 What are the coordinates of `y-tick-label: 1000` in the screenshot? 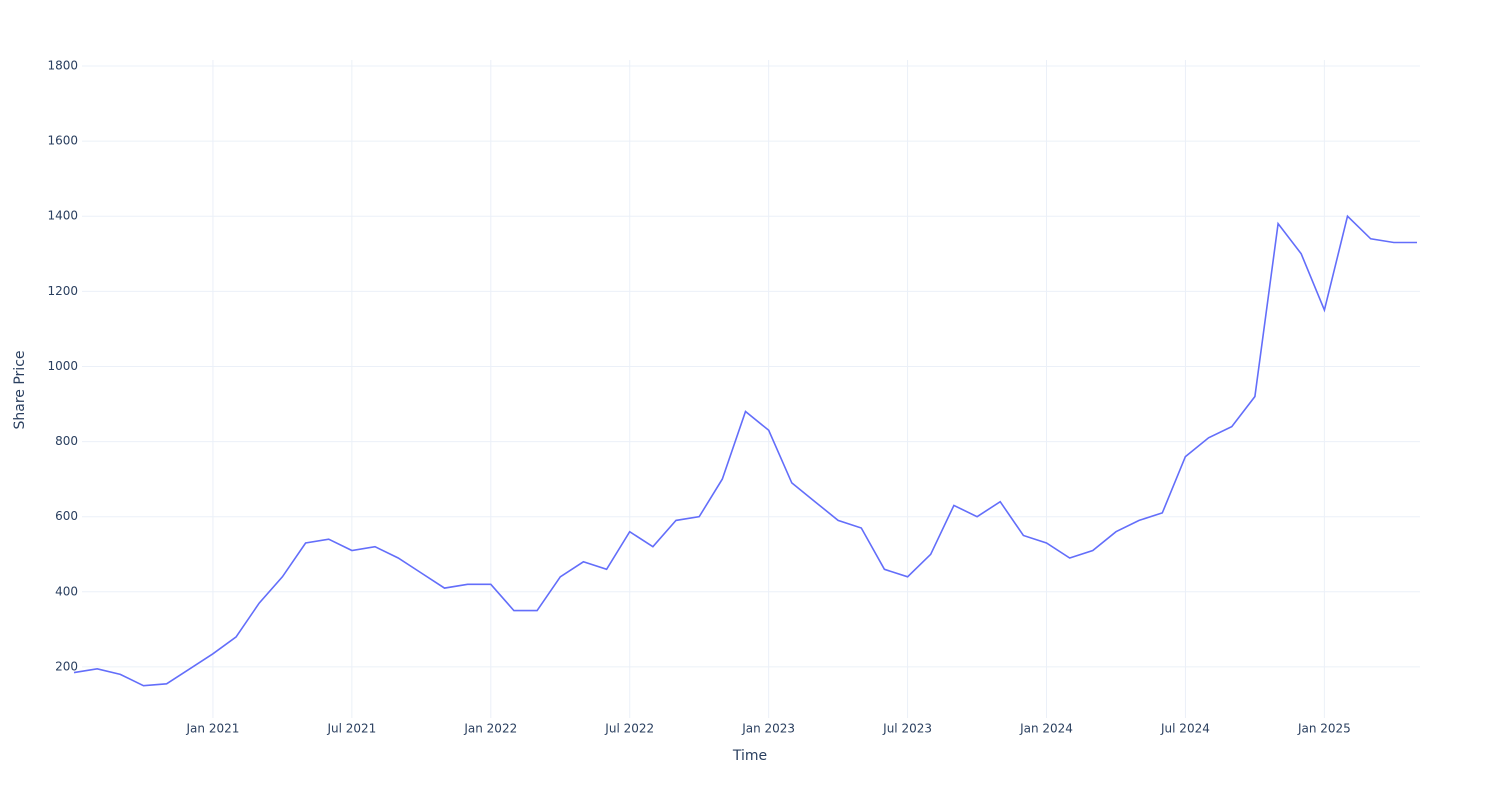 It's located at (62, 366).